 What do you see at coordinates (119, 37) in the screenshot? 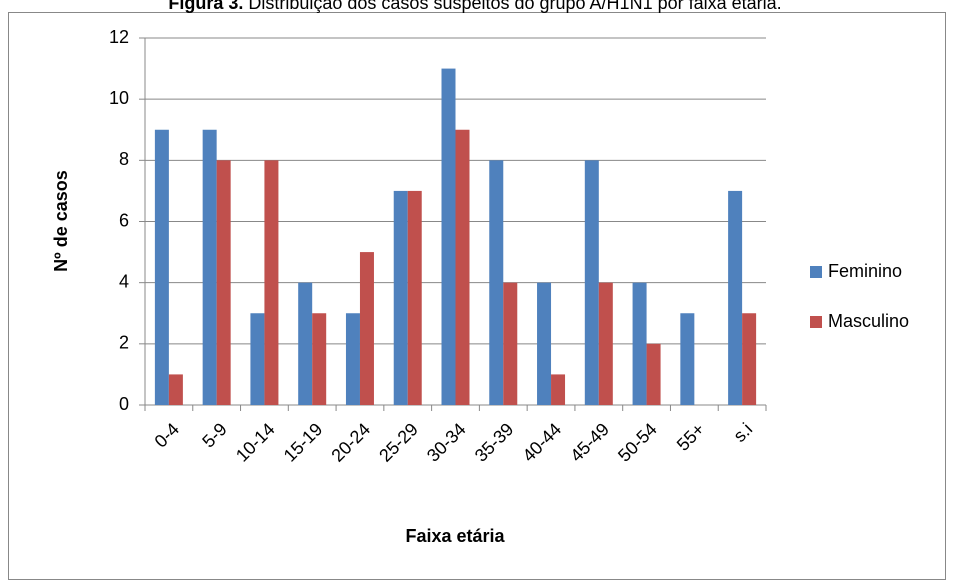
I see `y-tick-label: 12` at bounding box center [119, 37].